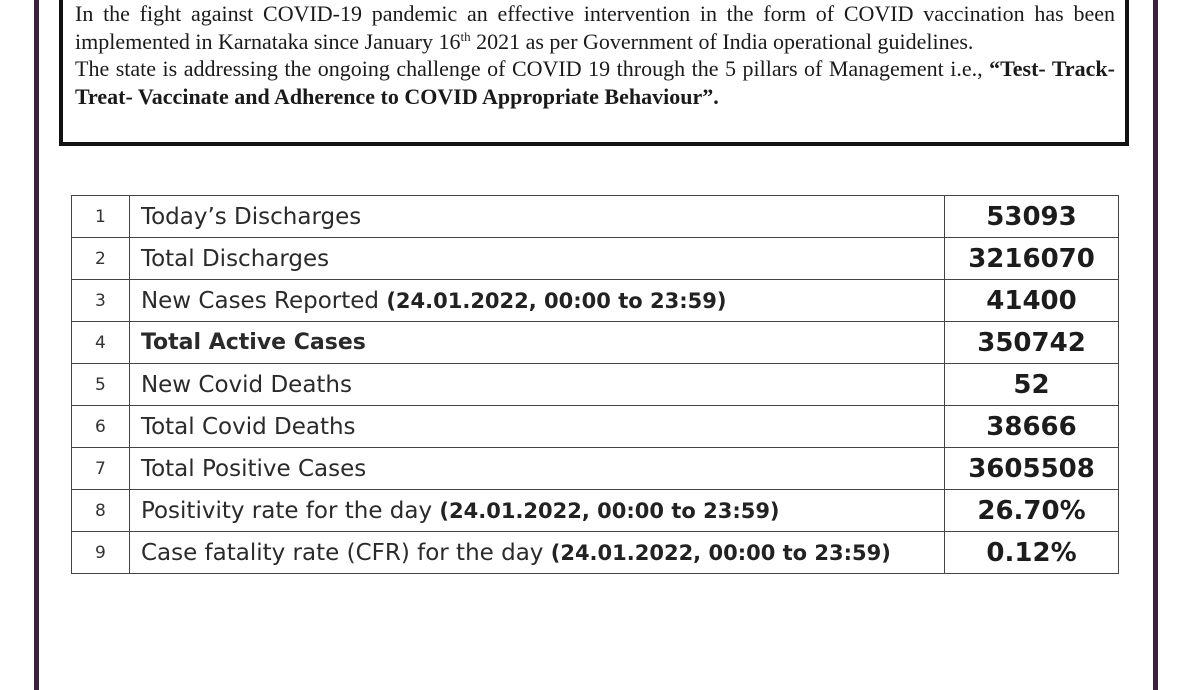 The width and height of the screenshot is (1200, 690). Describe the element at coordinates (100, 552) in the screenshot. I see `serial-number: 9` at that location.